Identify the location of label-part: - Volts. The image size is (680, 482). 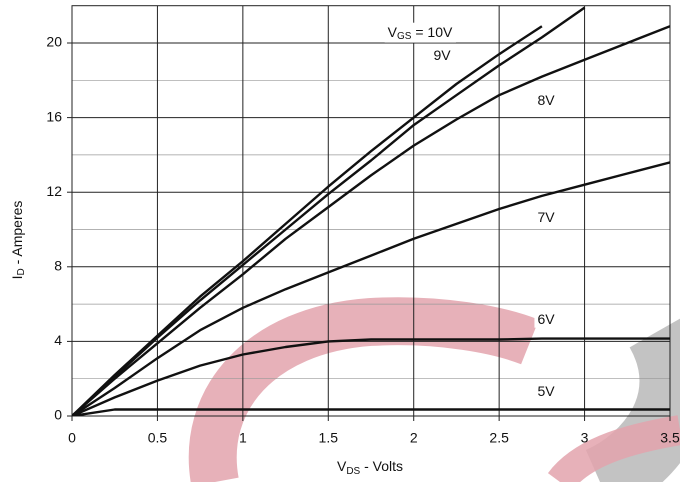
(381, 466).